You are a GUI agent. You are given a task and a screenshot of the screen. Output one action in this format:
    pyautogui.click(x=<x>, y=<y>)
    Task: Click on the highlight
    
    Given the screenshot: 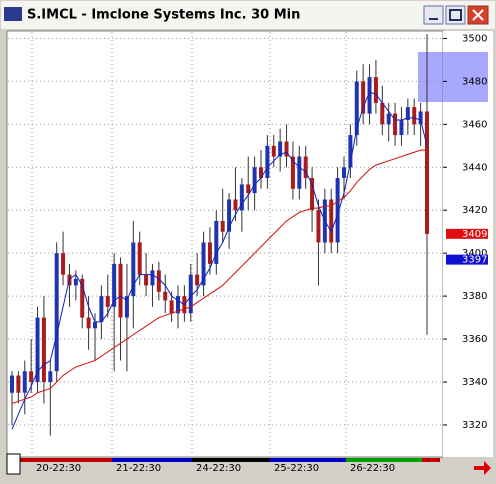 What is the action you would take?
    pyautogui.click(x=453, y=77)
    